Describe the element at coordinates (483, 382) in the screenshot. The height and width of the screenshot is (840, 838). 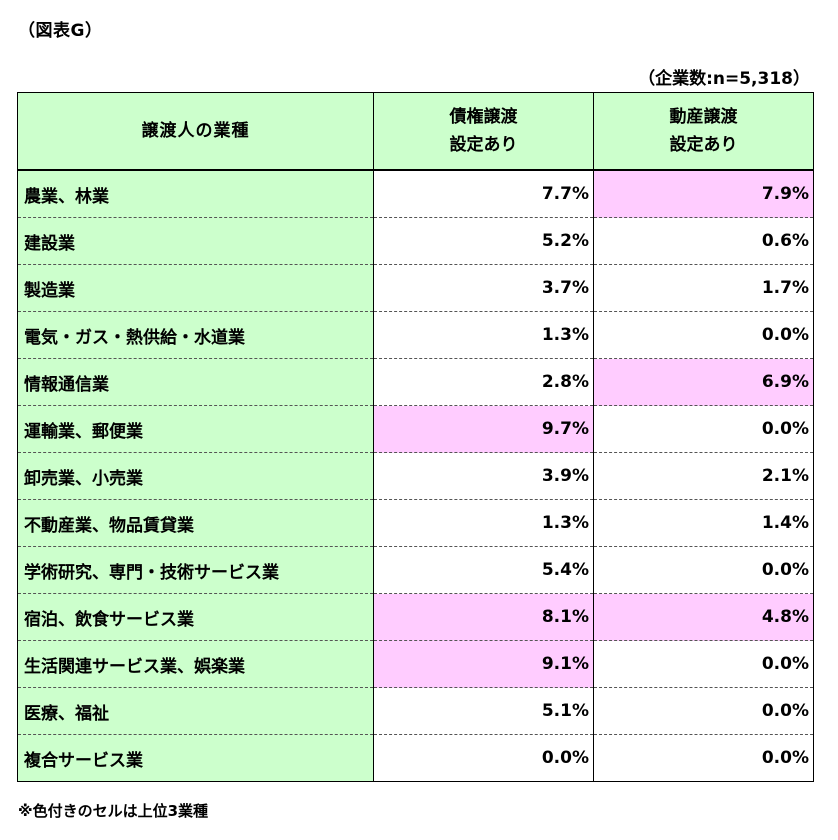
I see `claims-cell: 2.8%` at that location.